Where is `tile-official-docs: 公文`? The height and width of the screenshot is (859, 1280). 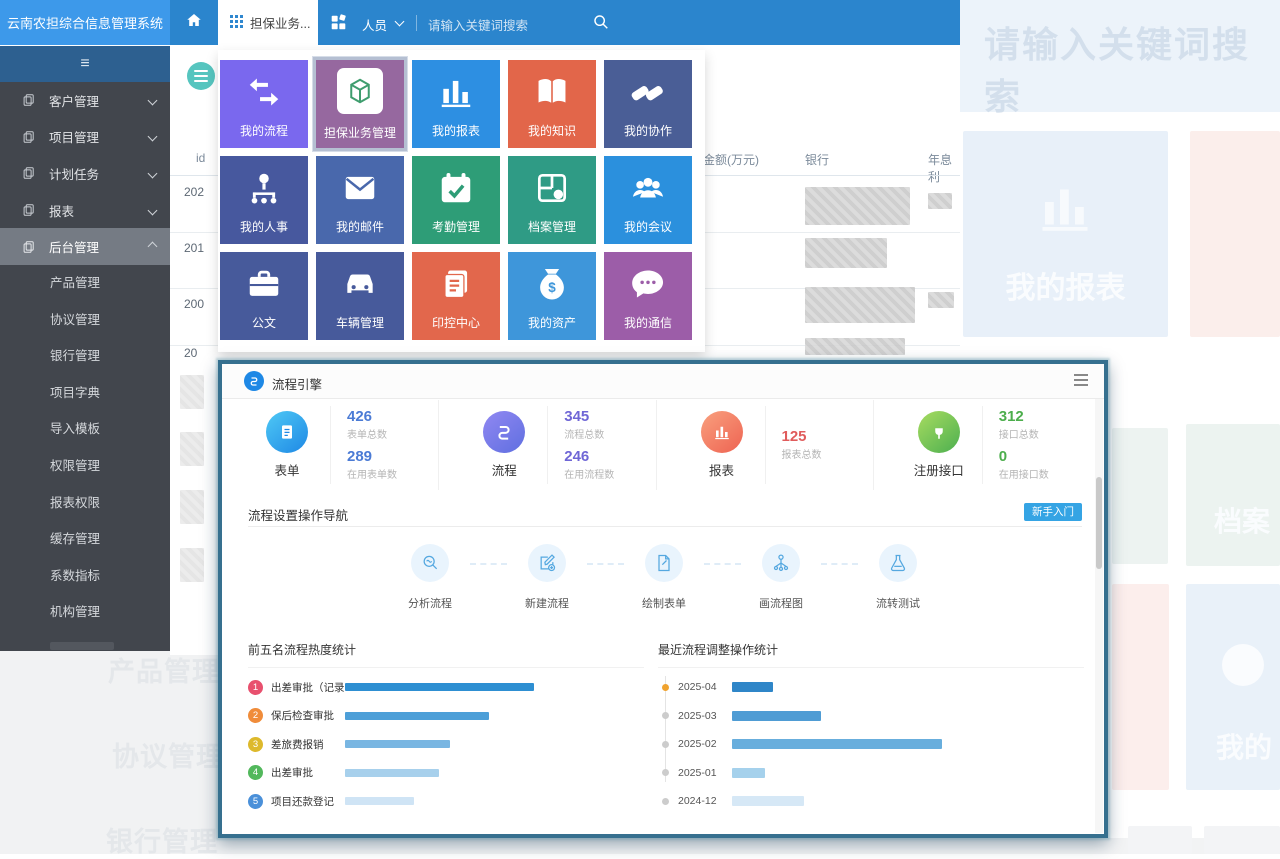 tile-official-docs: 公文 is located at coordinates (264, 296).